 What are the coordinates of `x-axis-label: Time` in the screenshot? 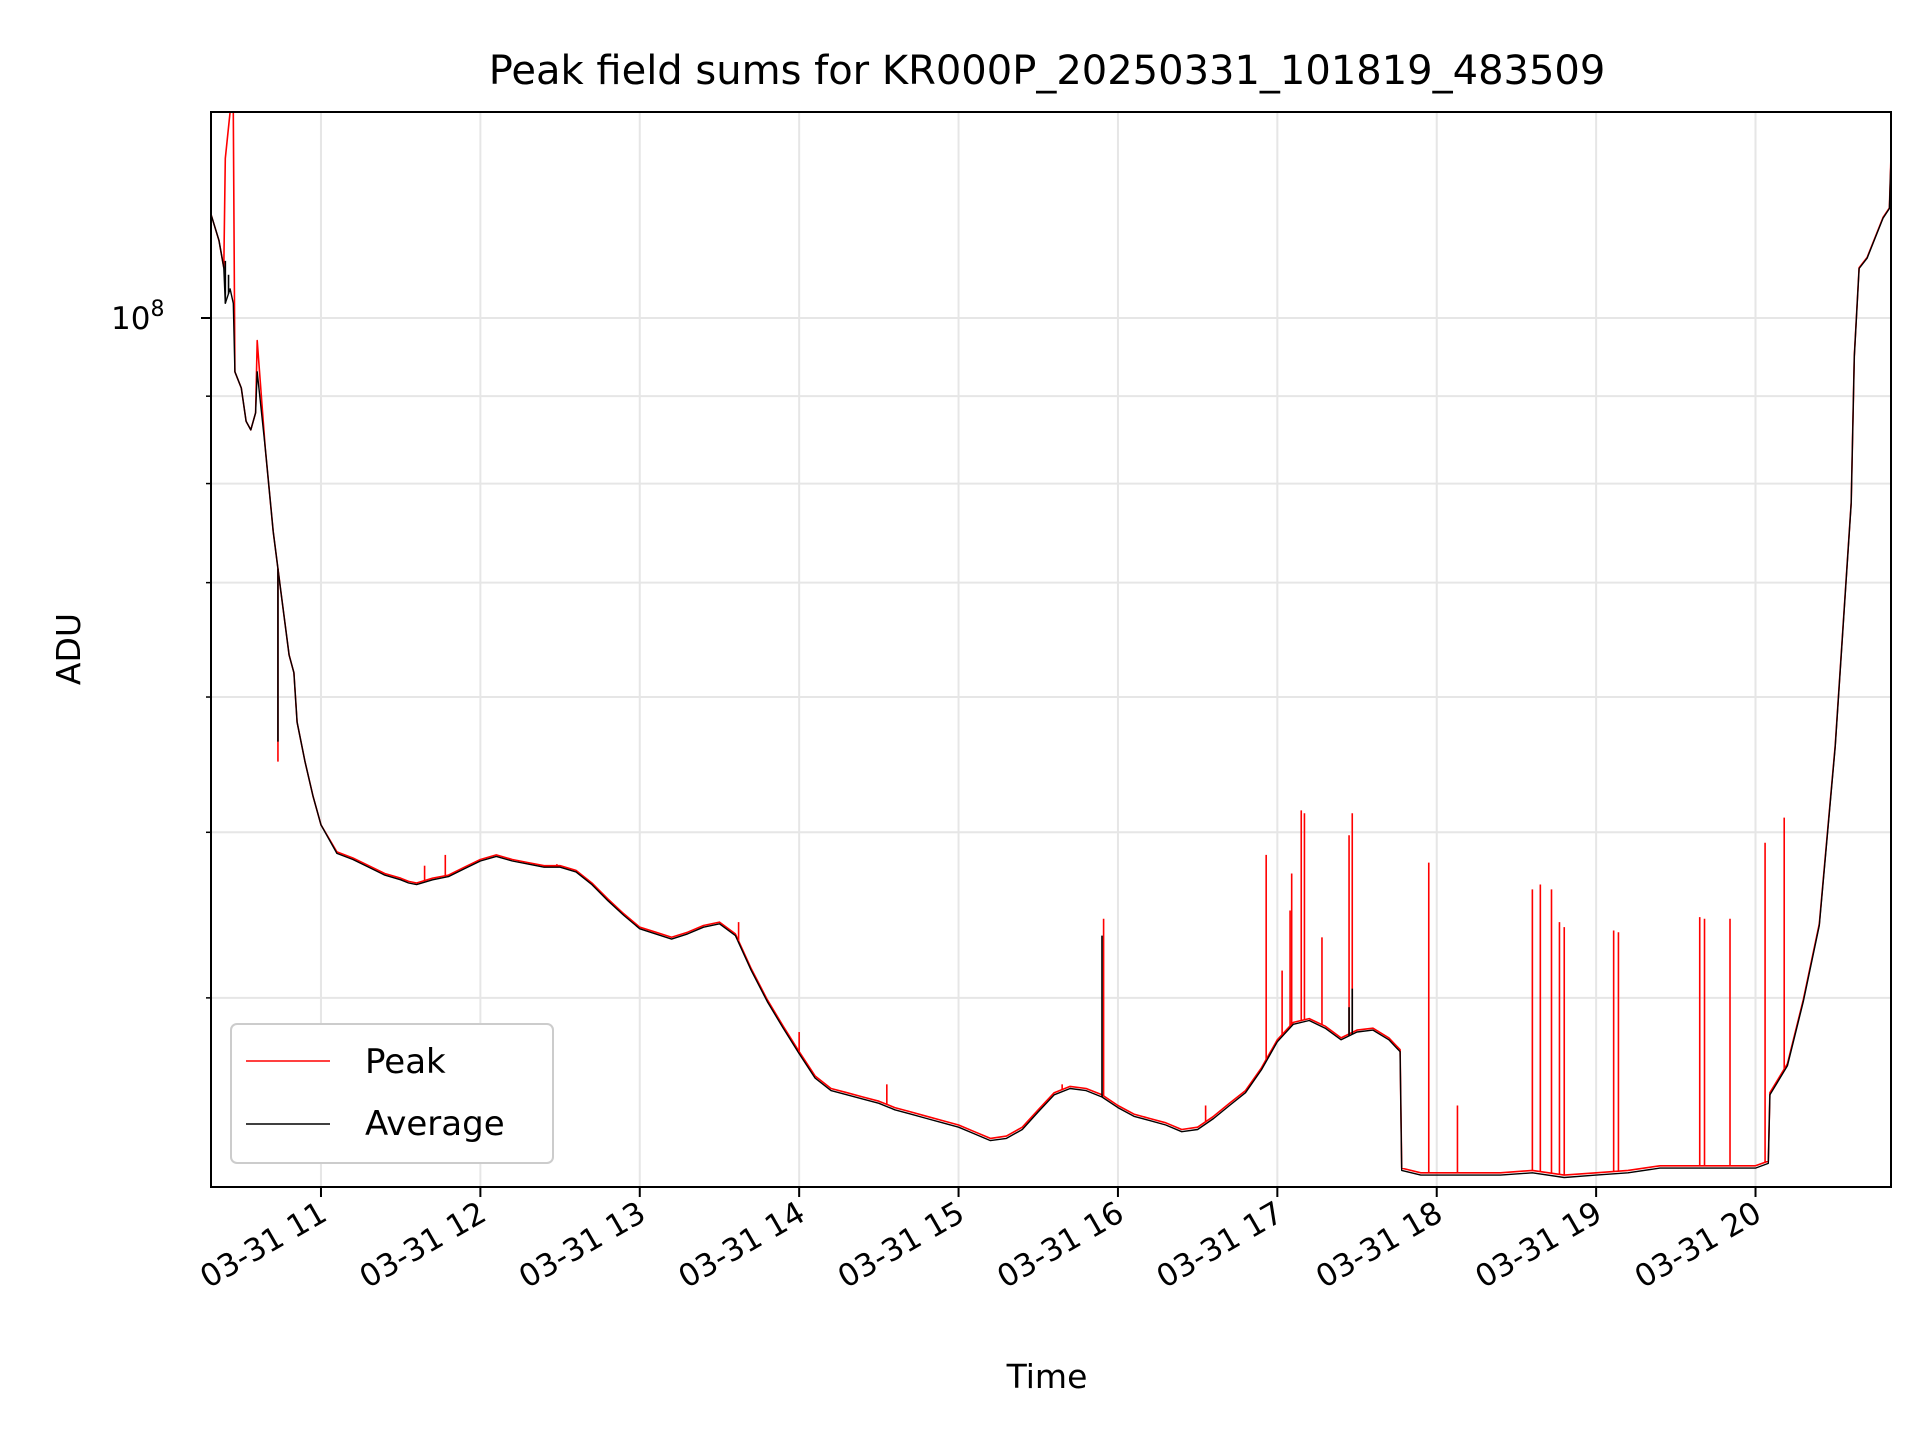 It's located at (1047, 1376).